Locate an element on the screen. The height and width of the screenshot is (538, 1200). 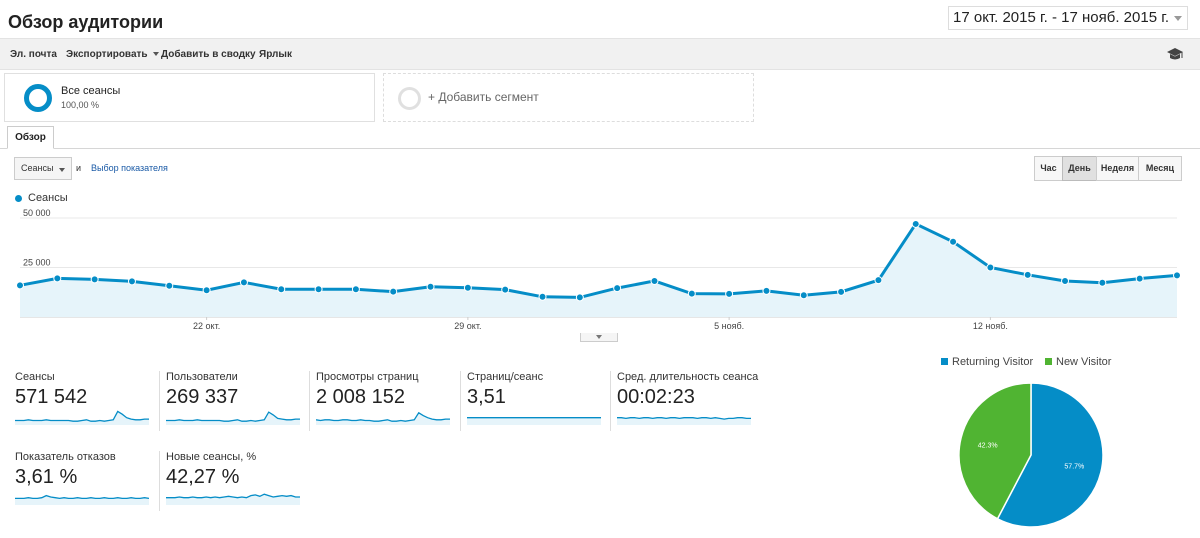
legend-dot-icon is located at coordinates (18, 198).